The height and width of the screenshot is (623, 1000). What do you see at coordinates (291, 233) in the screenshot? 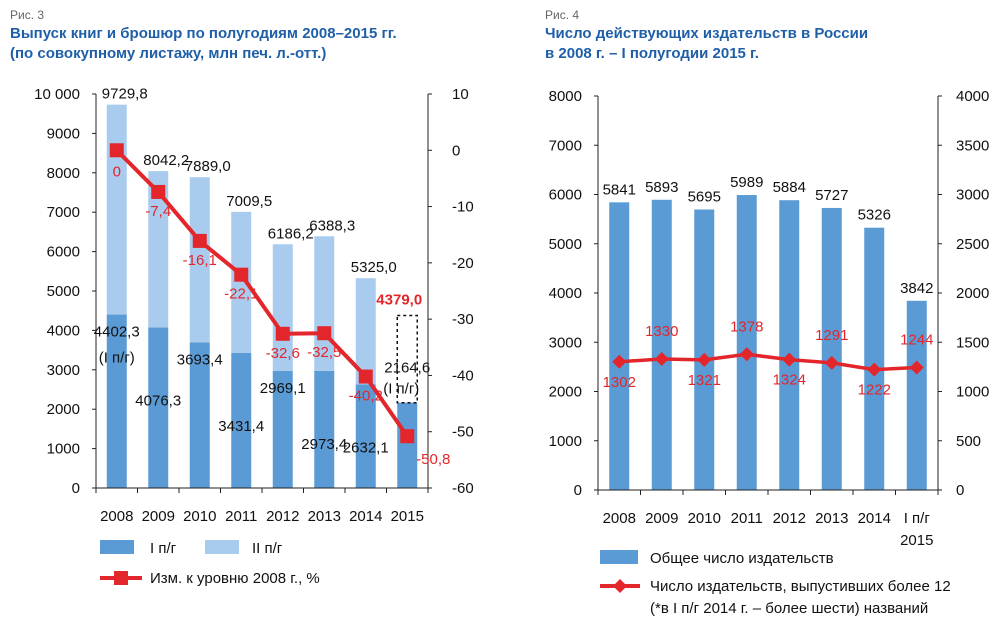
I see `data-label-total: 6186,2` at bounding box center [291, 233].